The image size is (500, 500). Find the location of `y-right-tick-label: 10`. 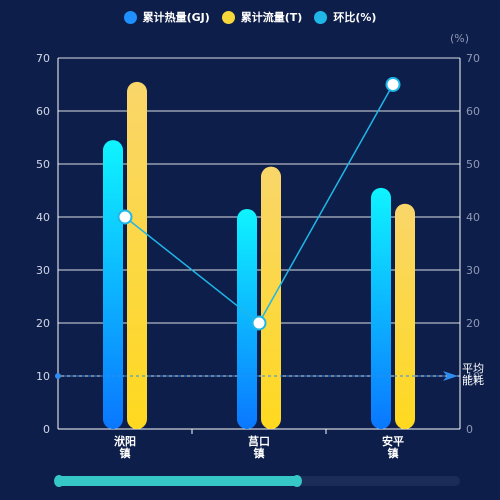

y-right-tick-label: 10 is located at coordinates (473, 376).